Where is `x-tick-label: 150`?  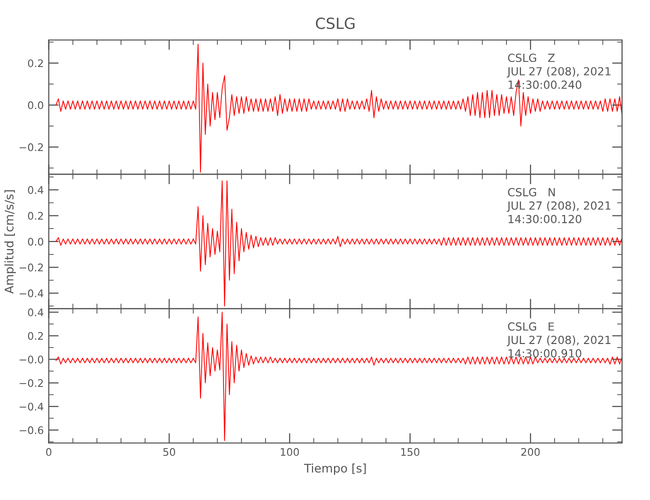 x-tick-label: 150 is located at coordinates (410, 452).